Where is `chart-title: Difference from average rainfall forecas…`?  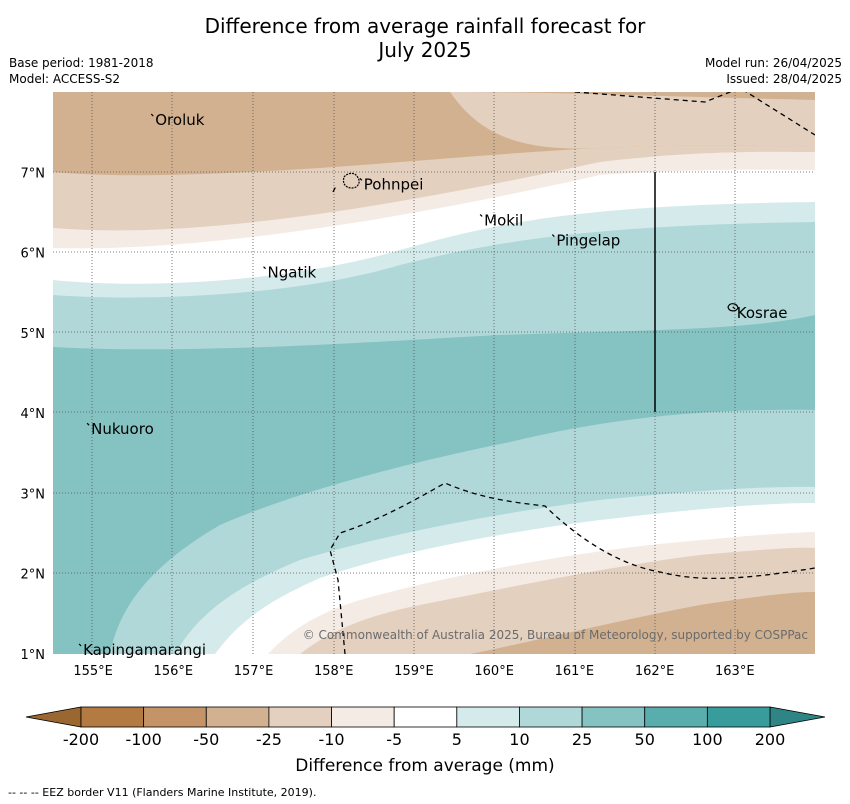 chart-title: Difference from average rainfall forecas… is located at coordinates (425, 38).